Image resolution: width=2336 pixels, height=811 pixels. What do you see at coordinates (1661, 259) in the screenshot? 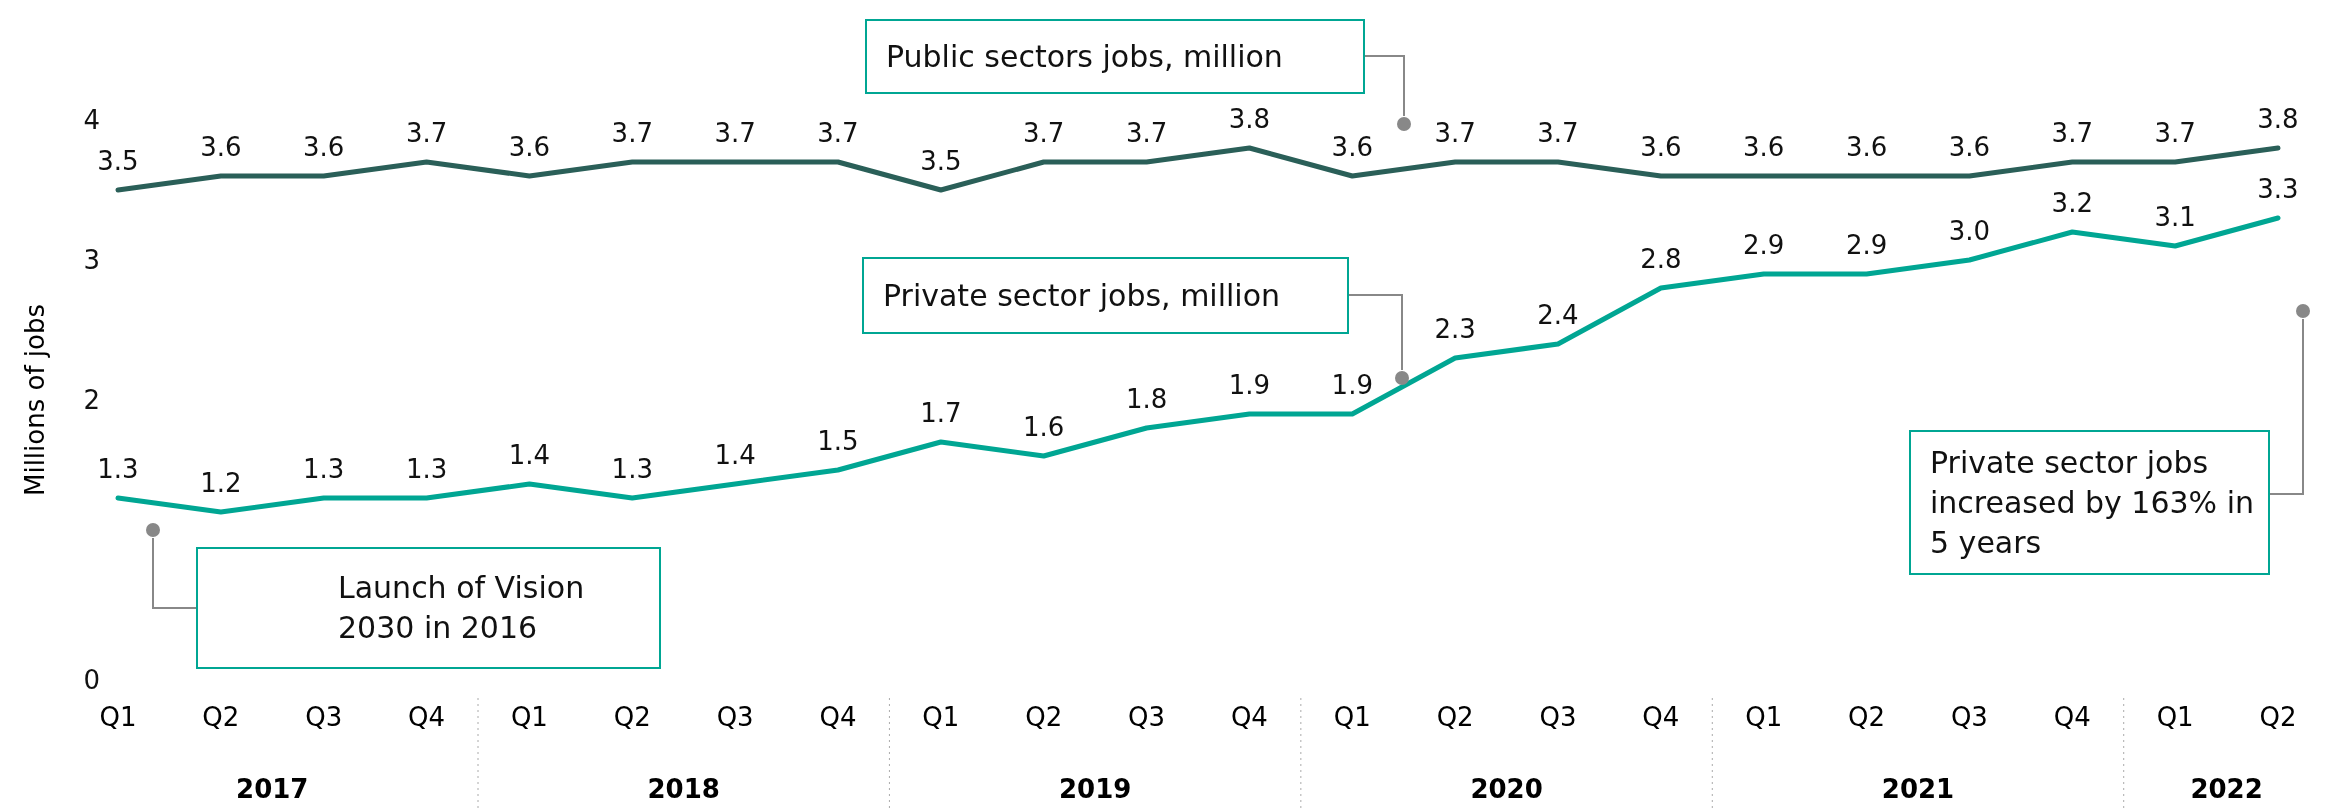
I see `data-label: 2.8` at bounding box center [1661, 259].